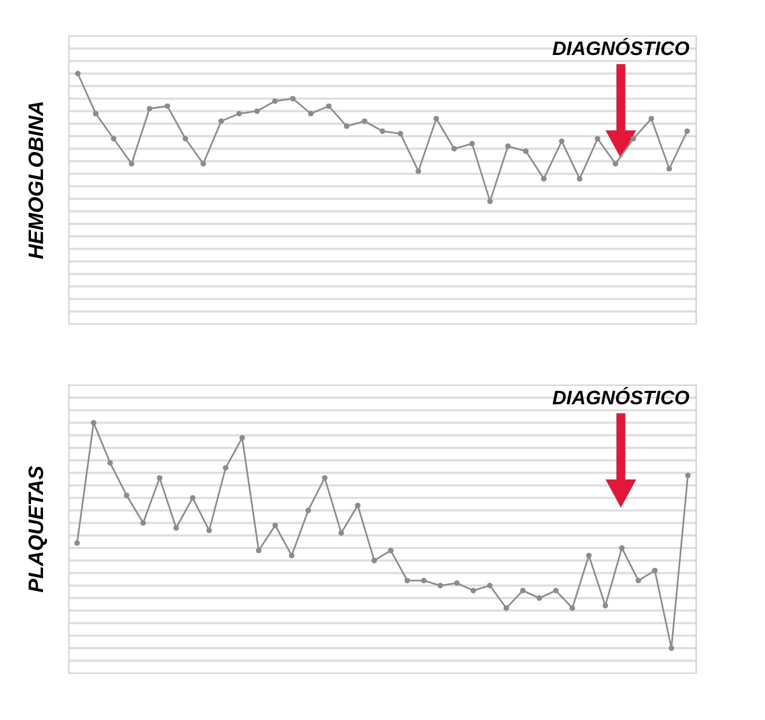  I want to click on y-axis-title: HEMOGLOBINA, so click(36, 180).